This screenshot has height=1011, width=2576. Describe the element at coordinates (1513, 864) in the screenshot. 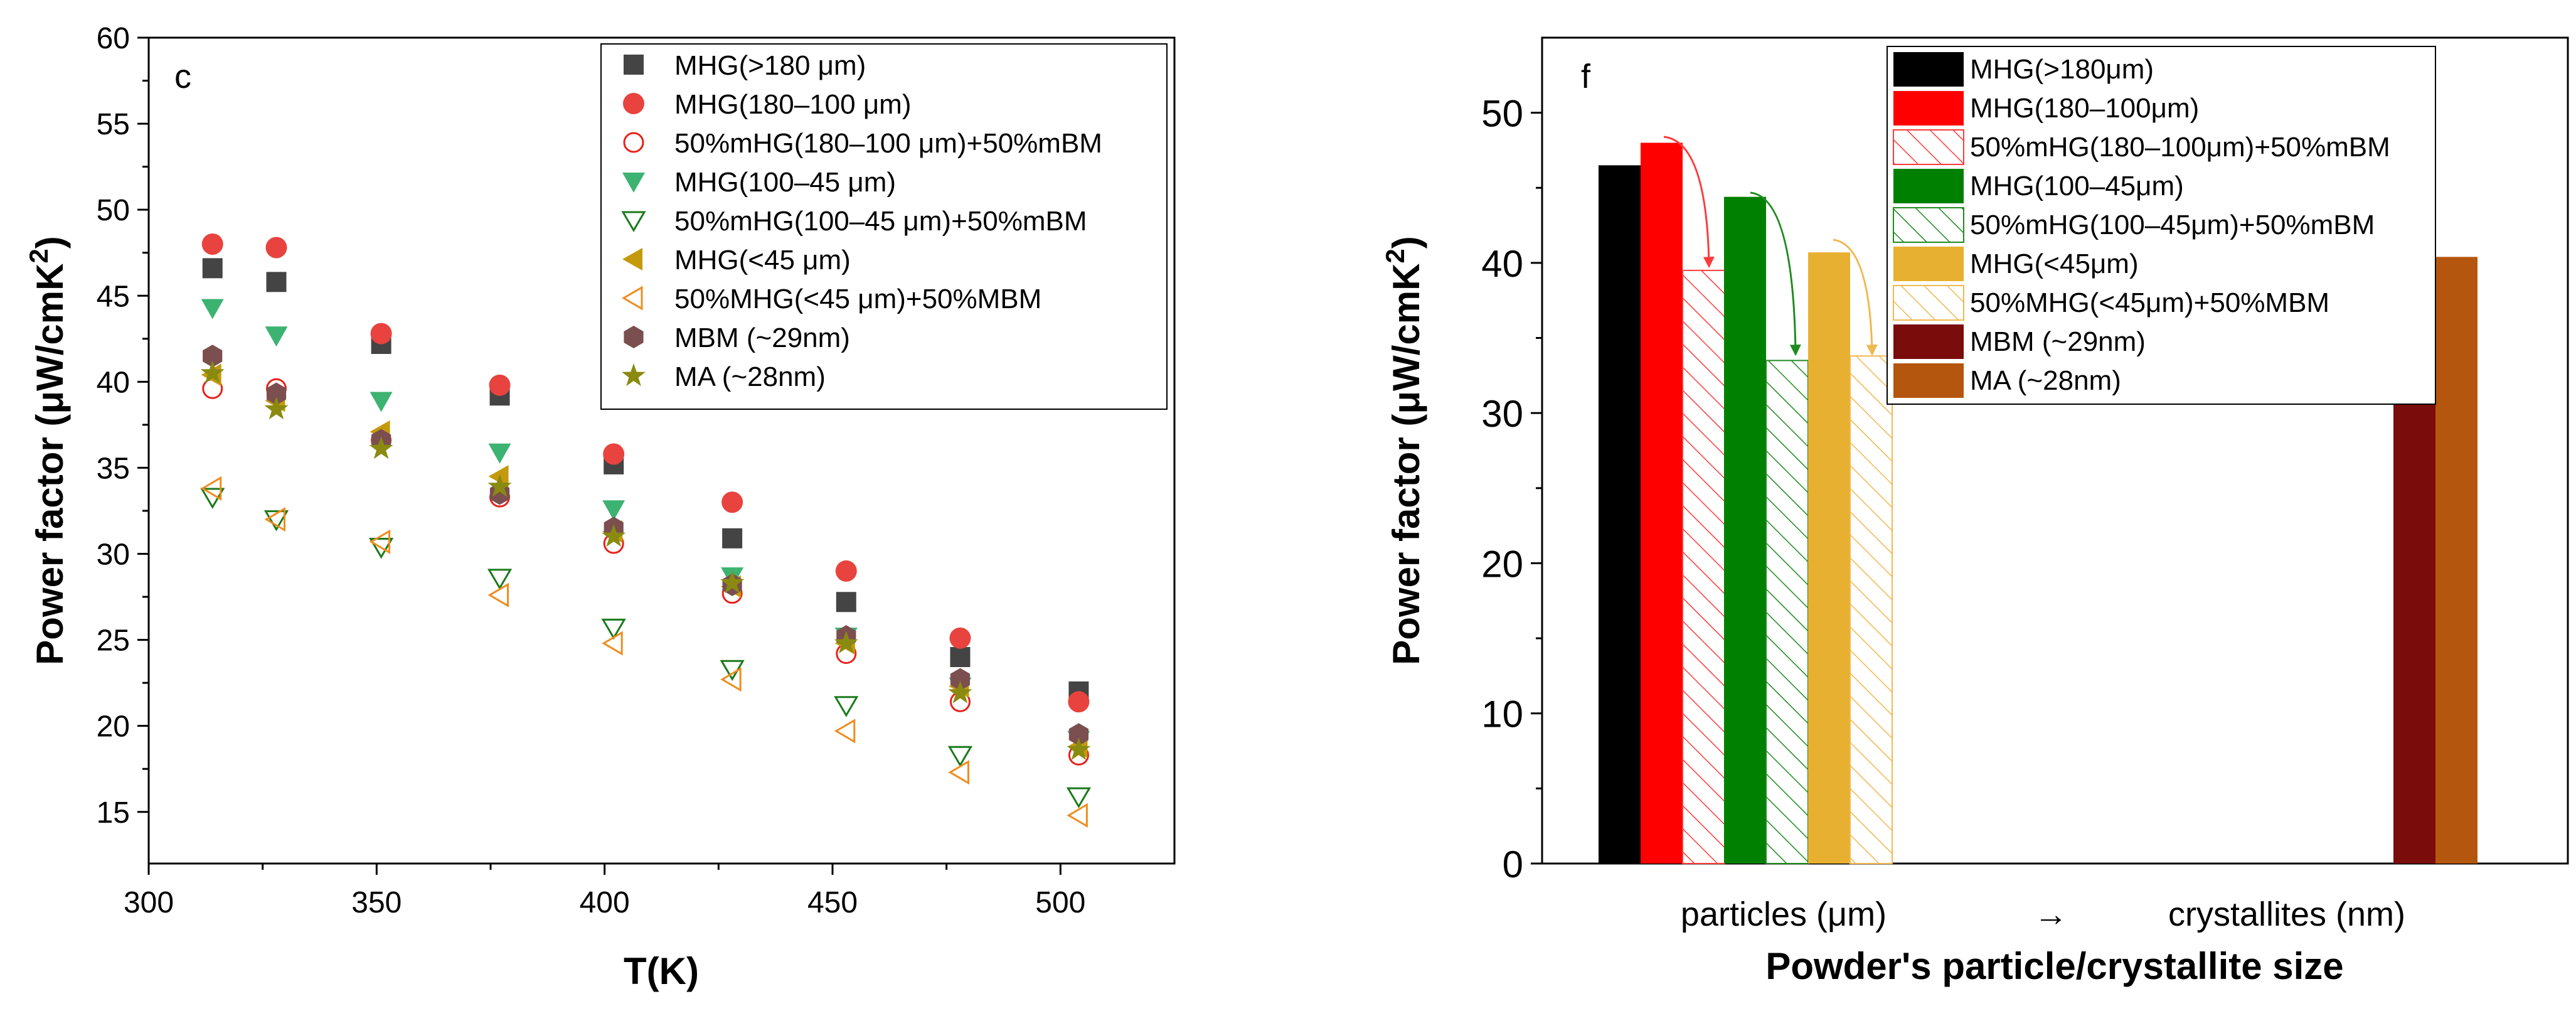

I see `panel-f-y-tick-label: 0` at that location.